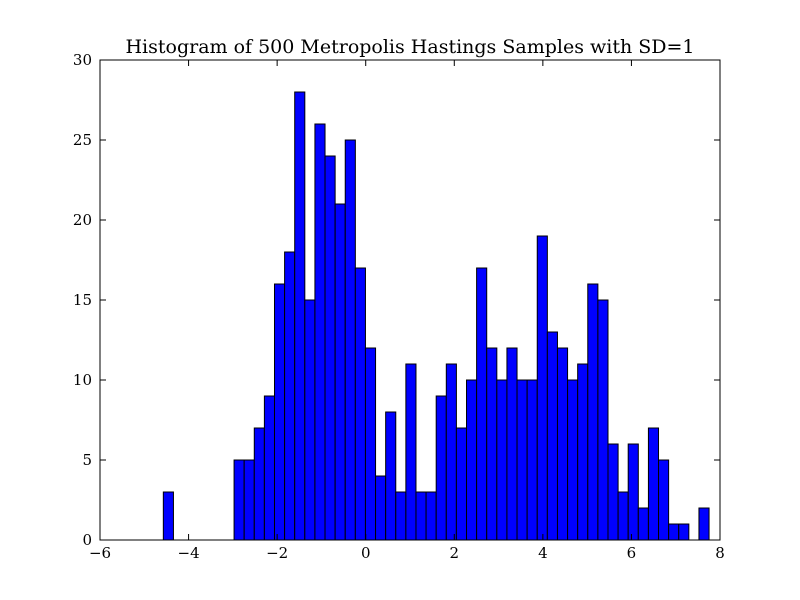  Describe the element at coordinates (189, 553) in the screenshot. I see `x-tick-label: −4` at that location.